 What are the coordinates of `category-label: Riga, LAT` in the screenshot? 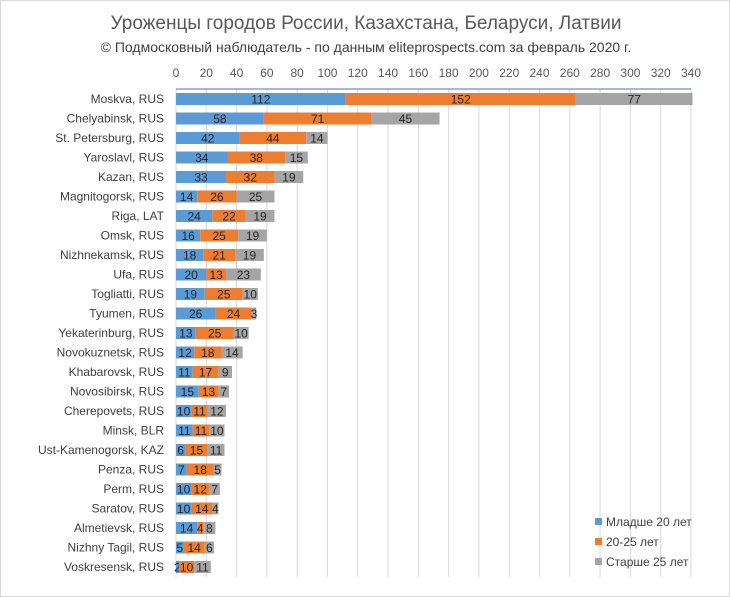 It's located at (138, 216).